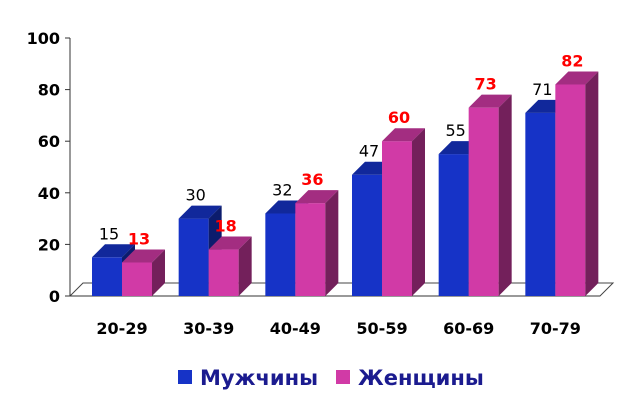  I want to click on y-axis-ticks: 0 20 40 60 80 100, so click(48, 167).